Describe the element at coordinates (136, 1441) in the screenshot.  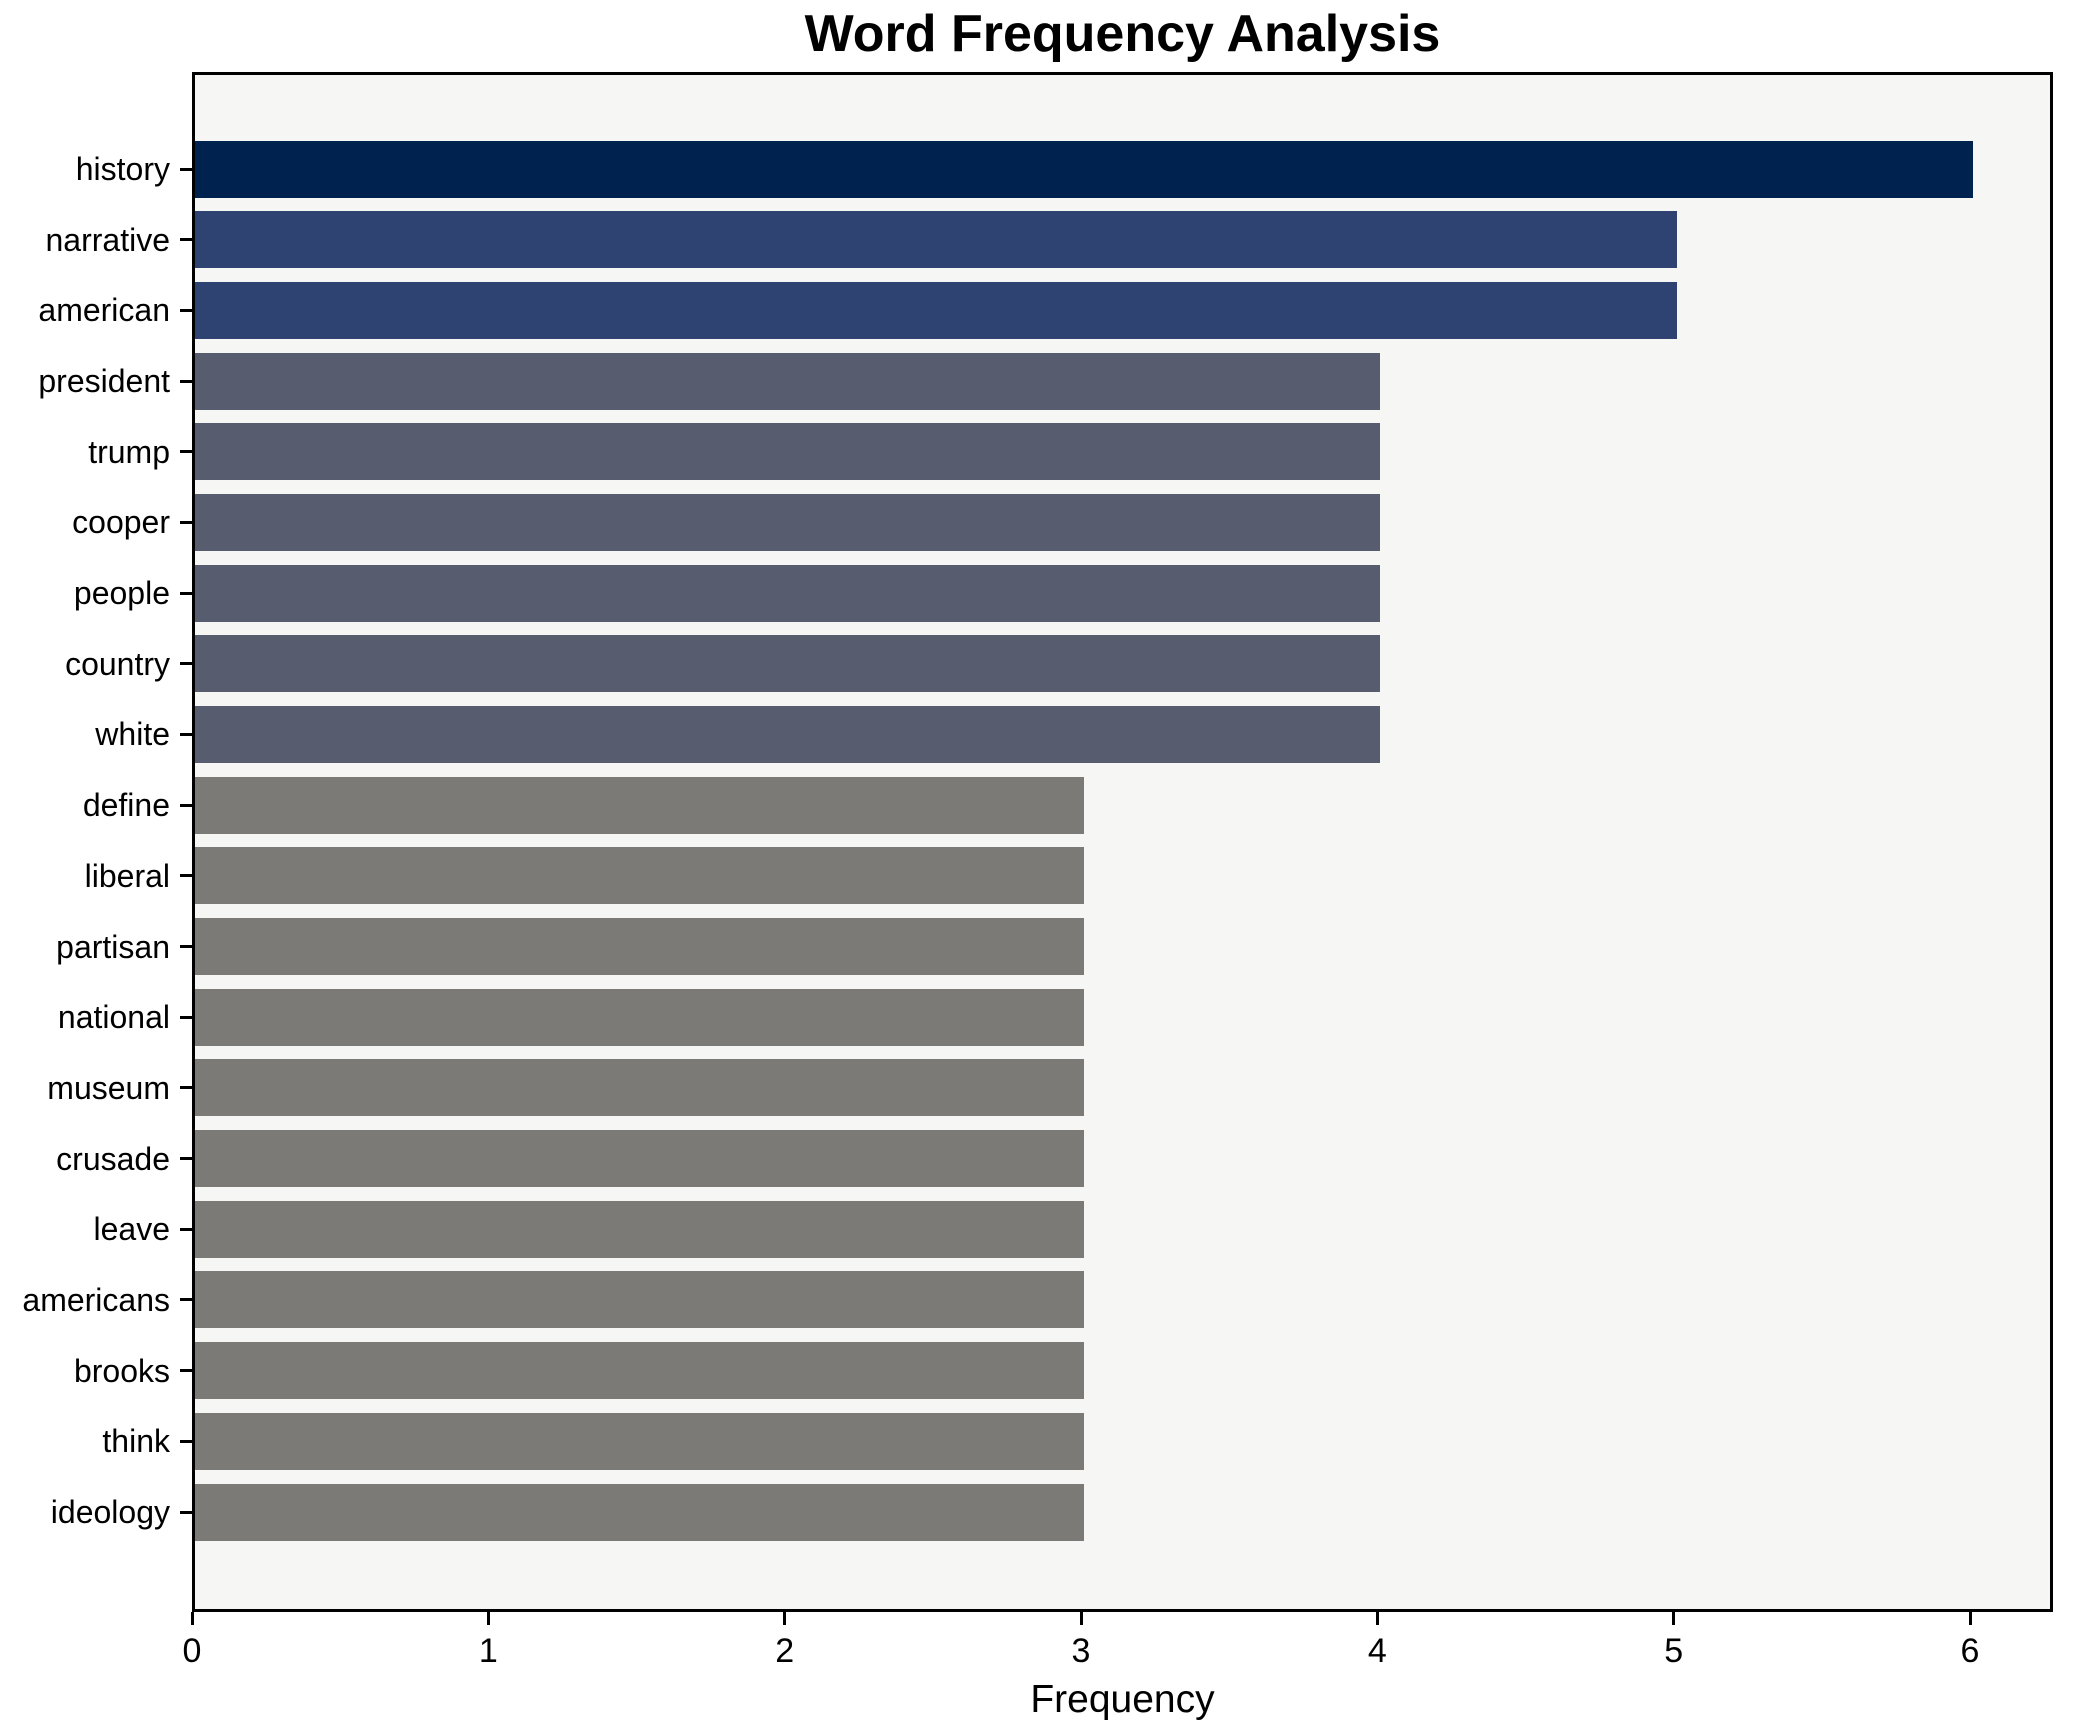
I see `y-tick-label-think: think` at that location.